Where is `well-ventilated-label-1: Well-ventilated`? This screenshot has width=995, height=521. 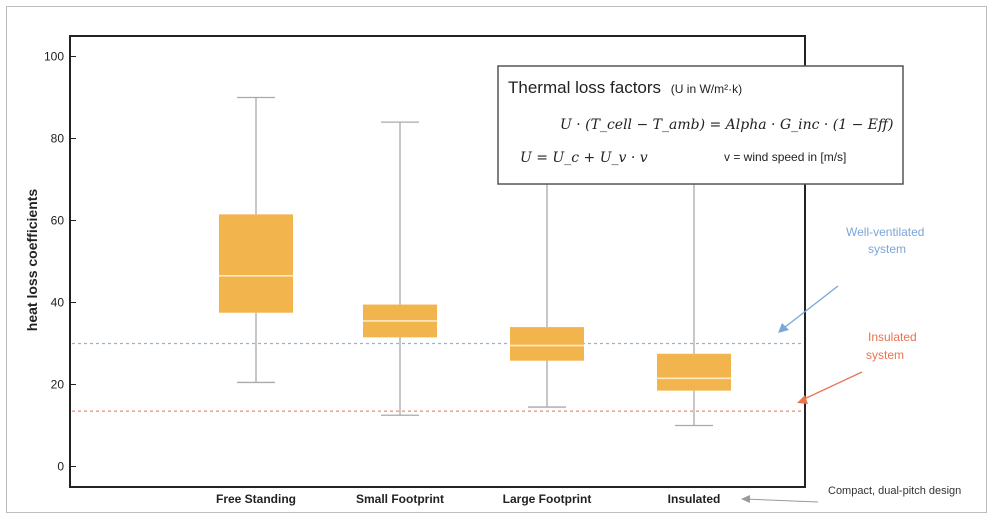 well-ventilated-label-1: Well-ventilated is located at coordinates (885, 232).